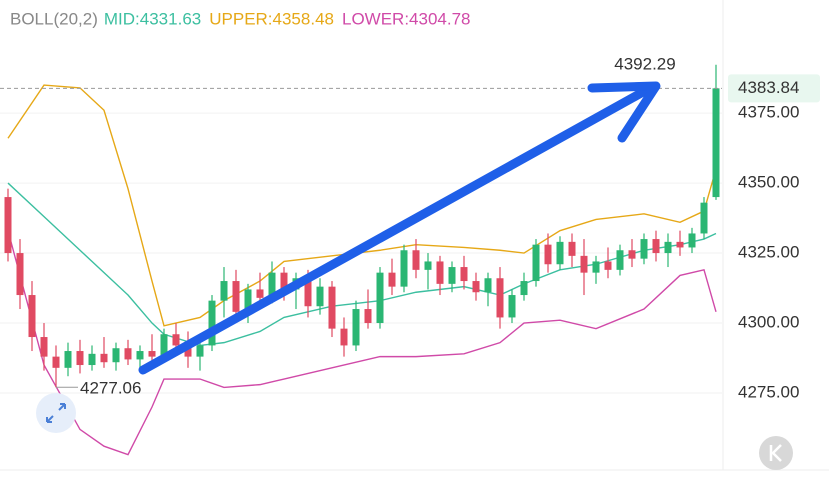 This screenshot has height=484, width=829. I want to click on expand-bg, so click(56, 413).